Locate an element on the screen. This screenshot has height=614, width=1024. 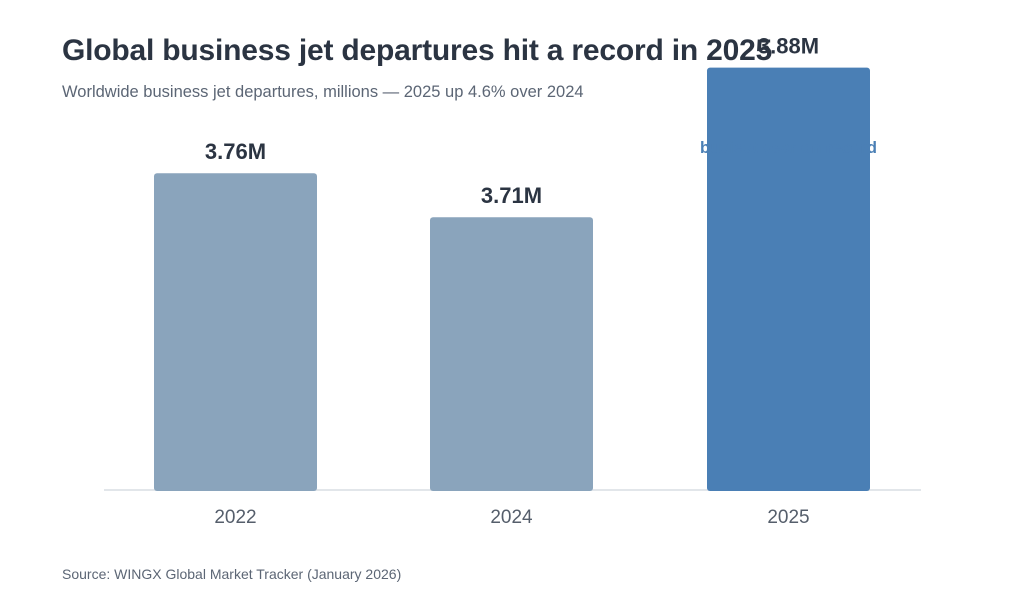
tick-label-2025: 2025 is located at coordinates (788, 517).